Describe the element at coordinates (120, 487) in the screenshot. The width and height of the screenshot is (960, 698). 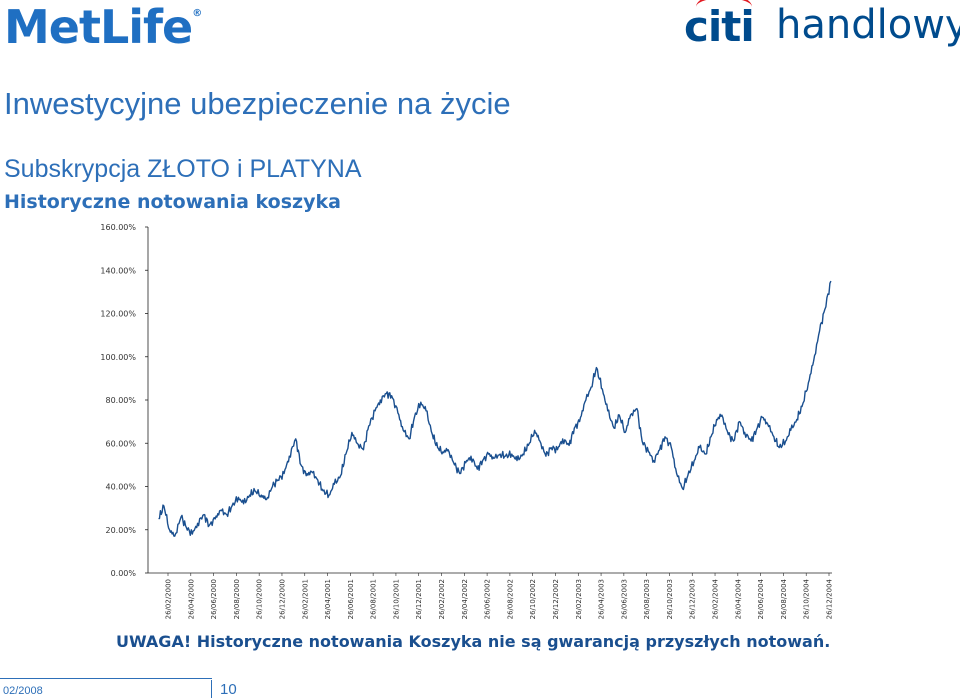
I see `y-tick-label: 40.00%` at that location.